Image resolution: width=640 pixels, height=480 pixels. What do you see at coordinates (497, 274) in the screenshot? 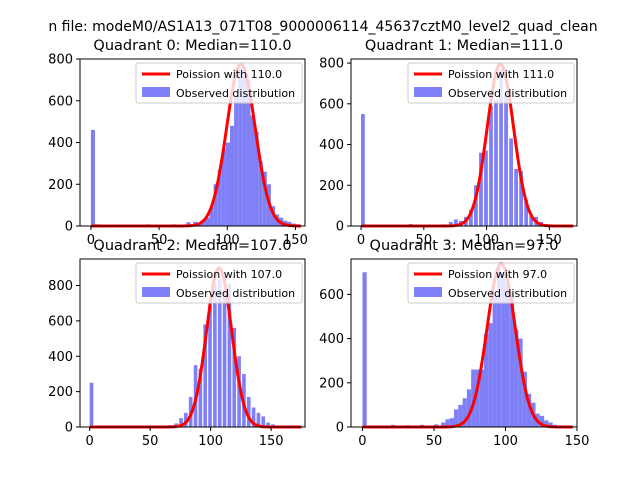
I see `legend-label-poisson: Poission with 97.0` at bounding box center [497, 274].